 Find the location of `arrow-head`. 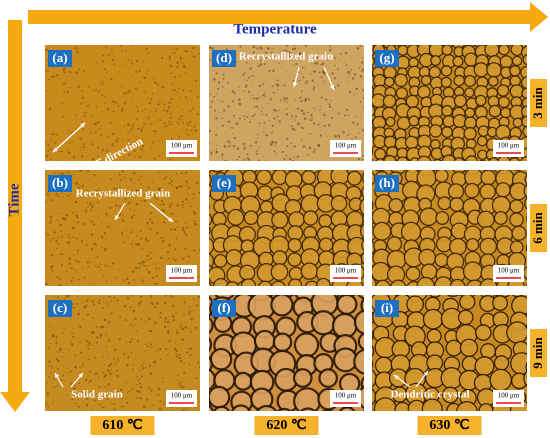

arrow-head is located at coordinates (332, 87).